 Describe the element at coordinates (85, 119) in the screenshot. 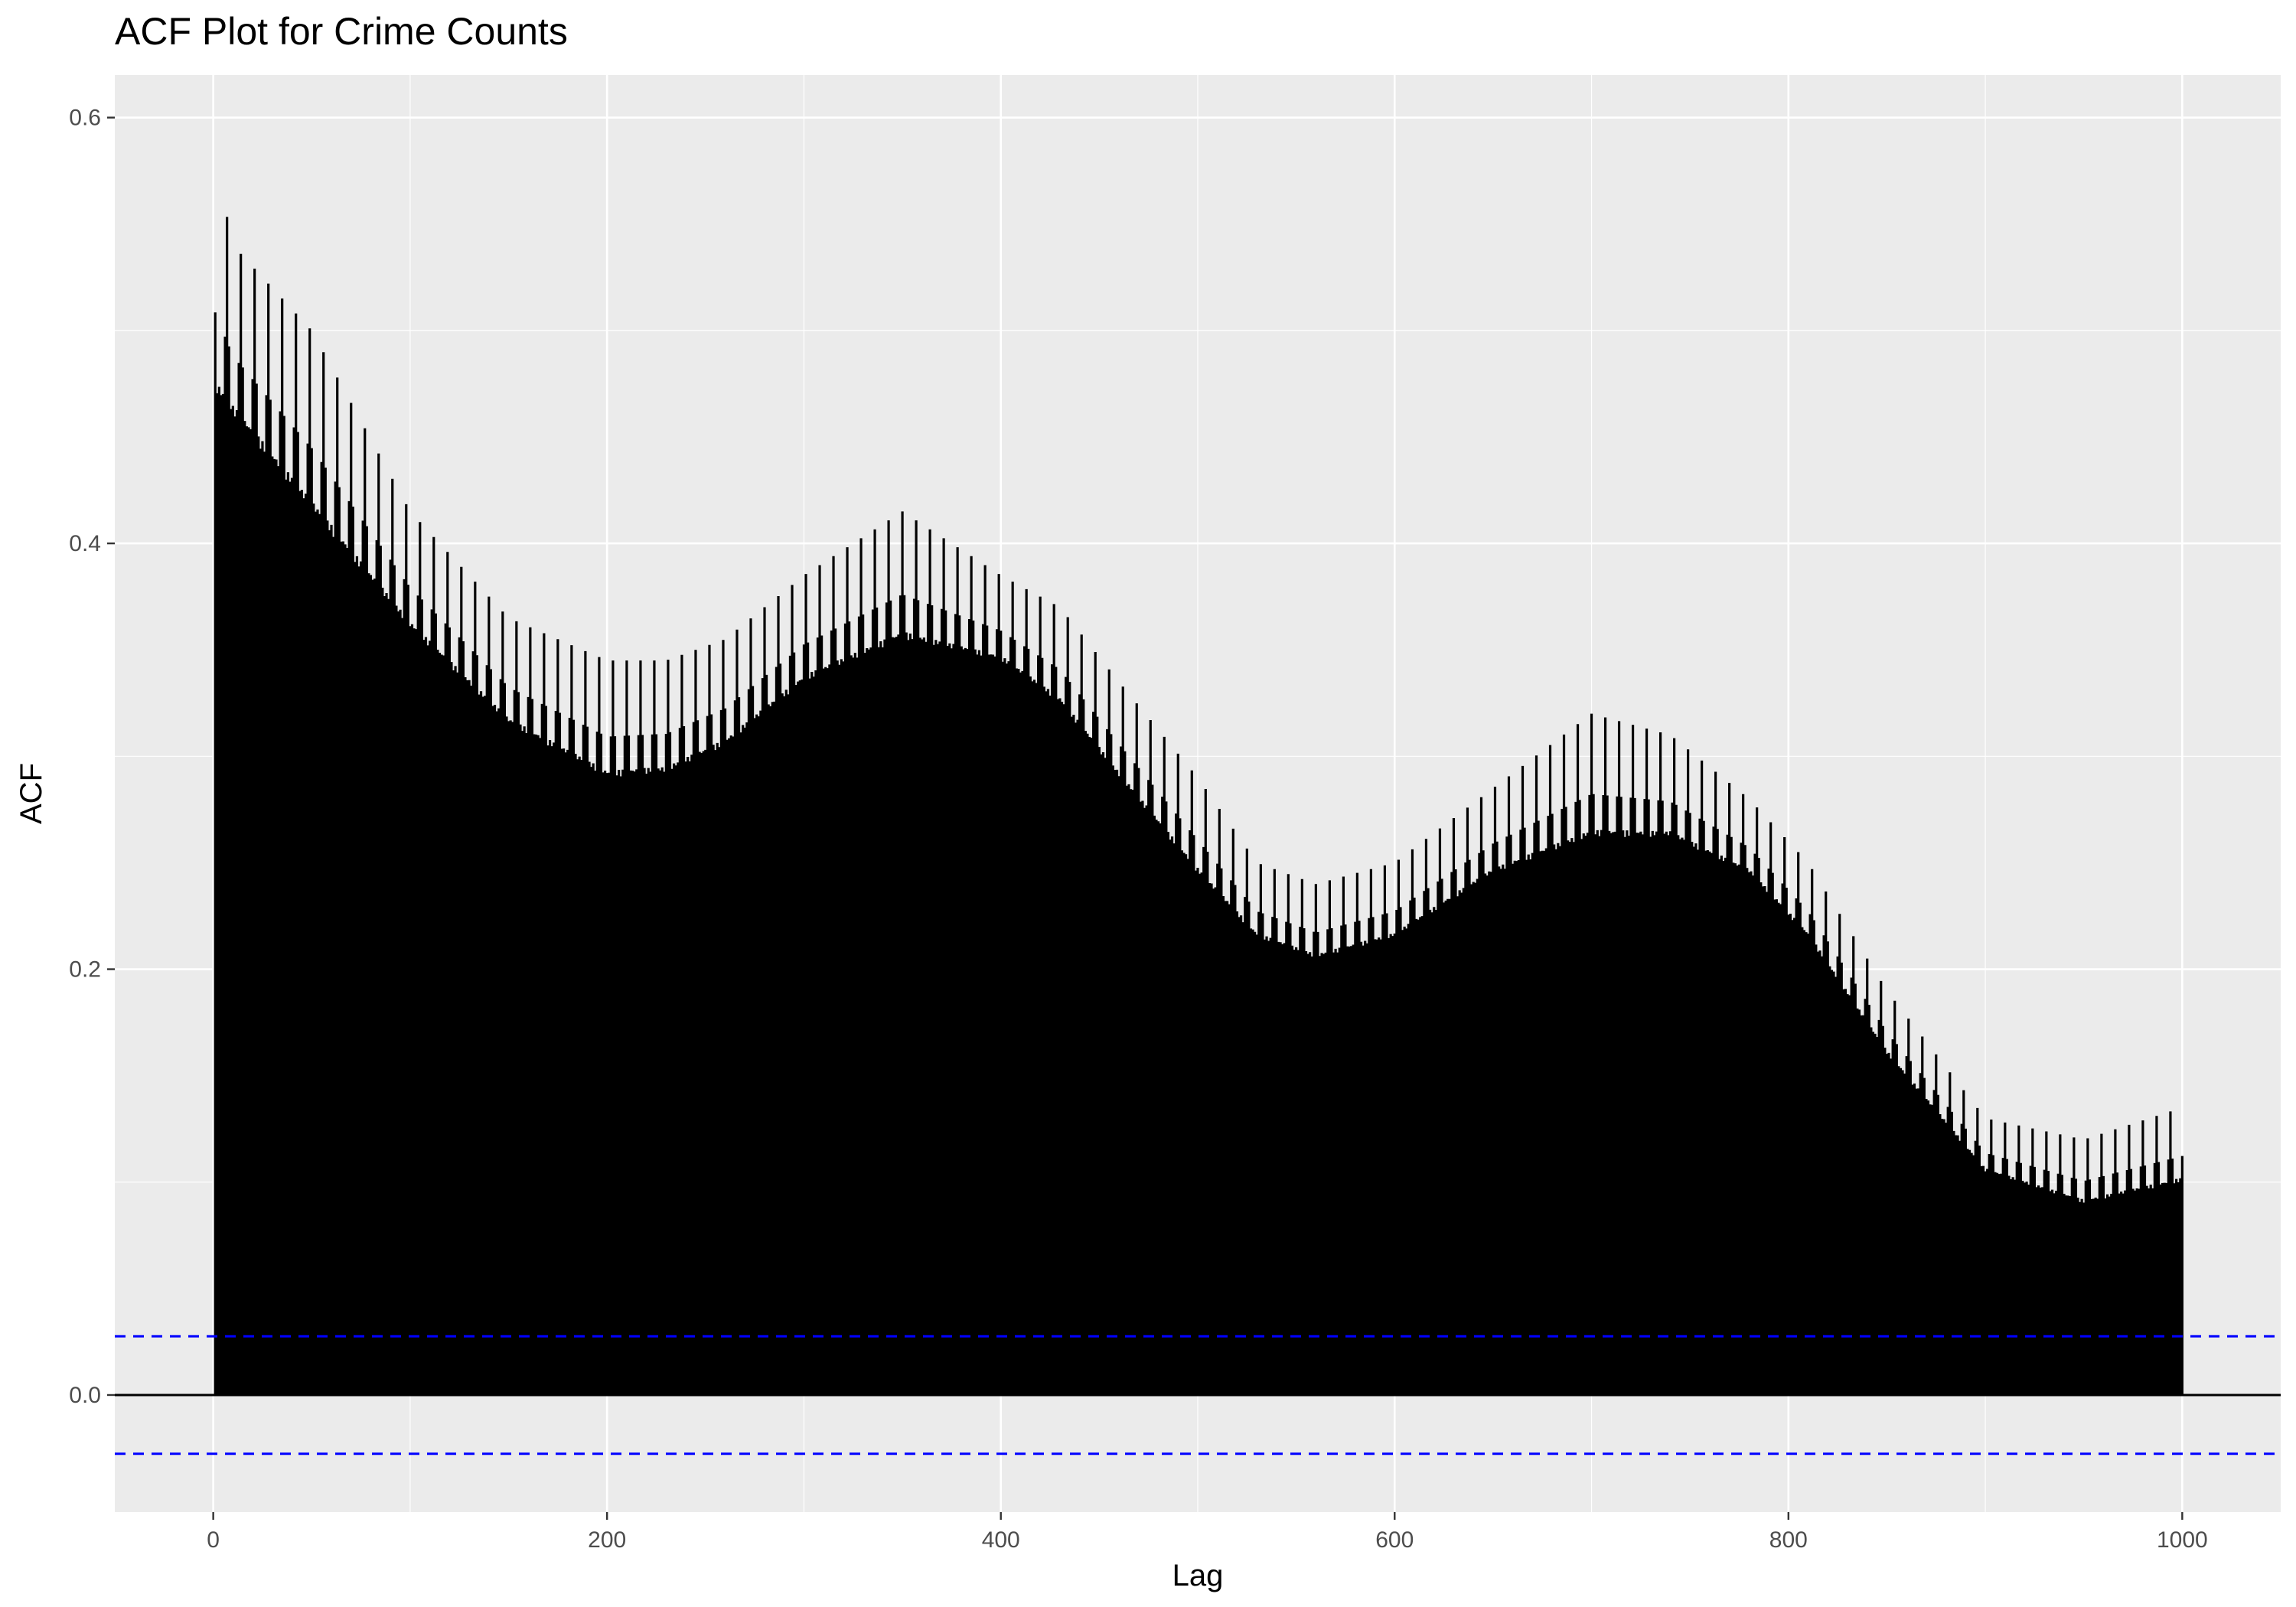

I see `y-tick-label: 0.6` at that location.